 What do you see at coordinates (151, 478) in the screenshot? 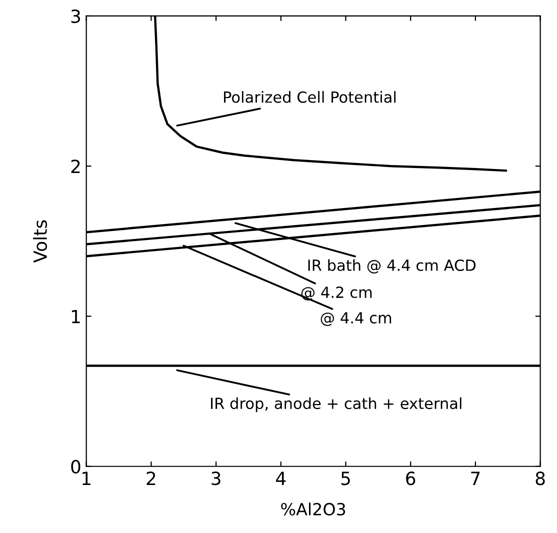
I see `x-tick-label: 2` at bounding box center [151, 478].